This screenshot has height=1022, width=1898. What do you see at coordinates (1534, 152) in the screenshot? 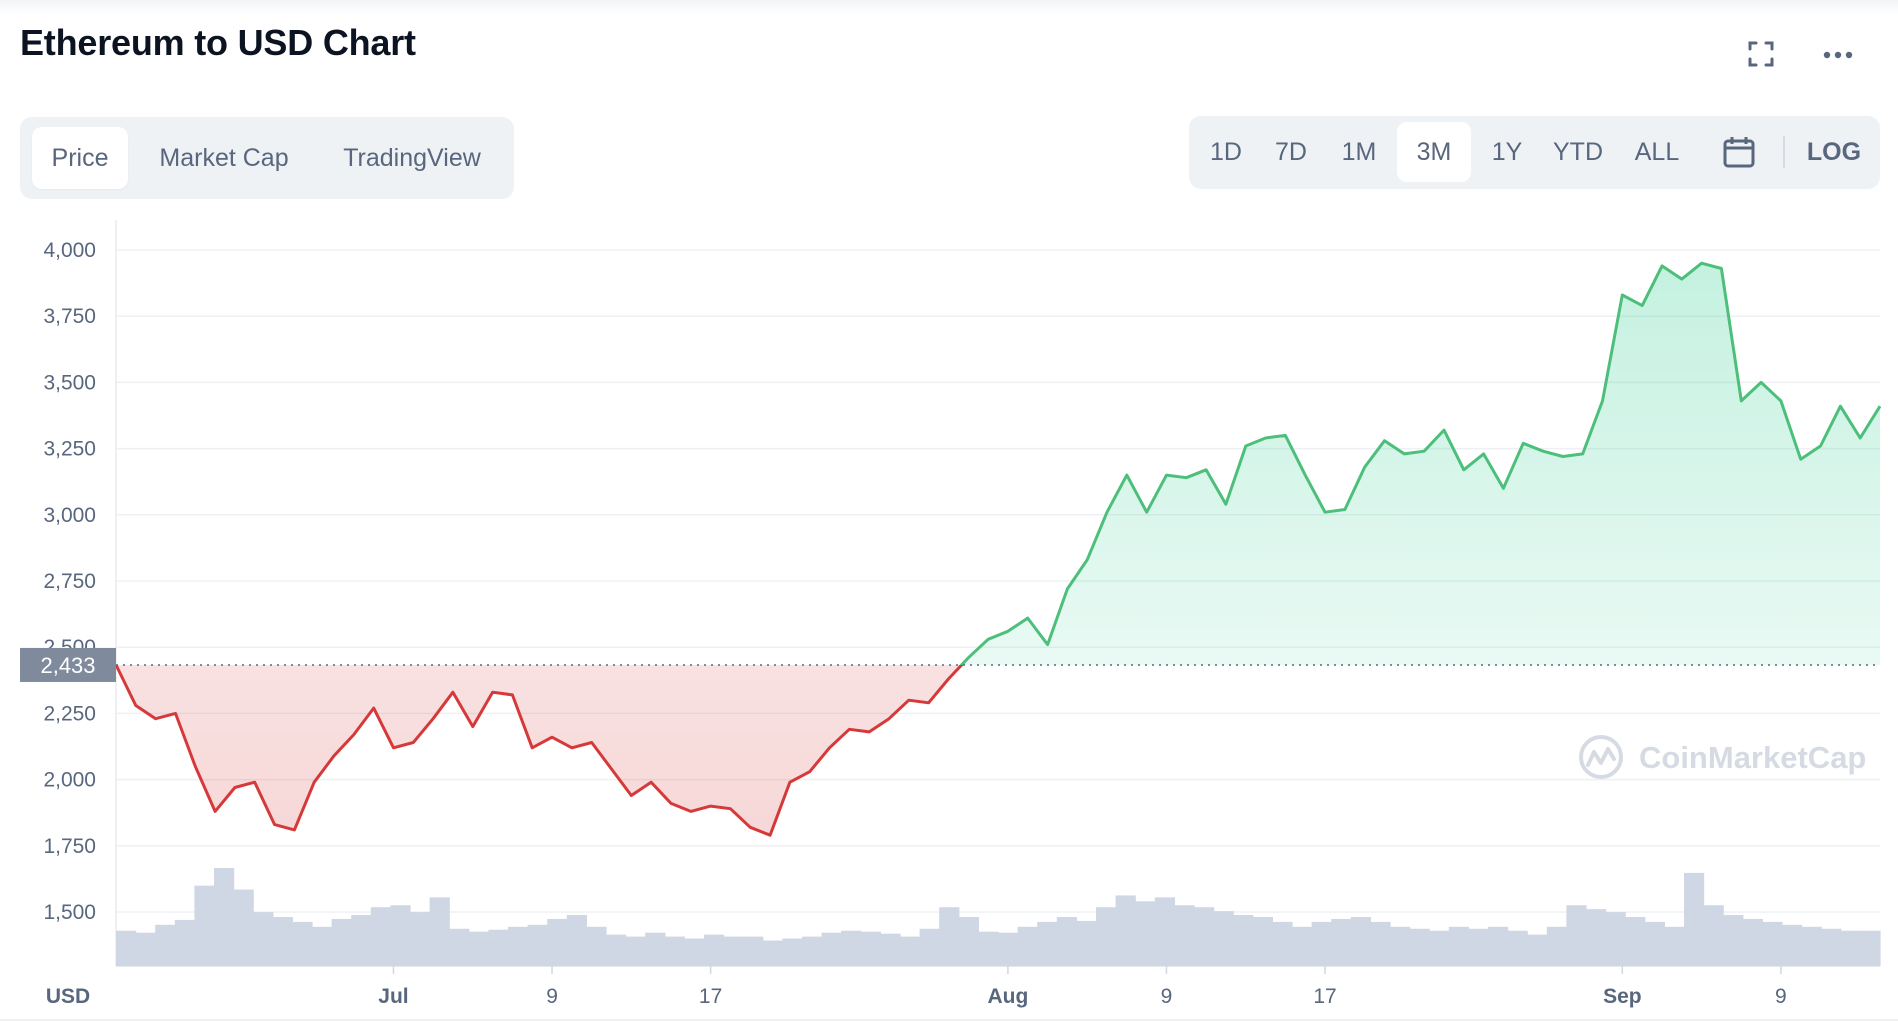
I see `time-range-selector: 1D 7D 1M 3M 1Y YTD ALL LOG` at bounding box center [1534, 152].